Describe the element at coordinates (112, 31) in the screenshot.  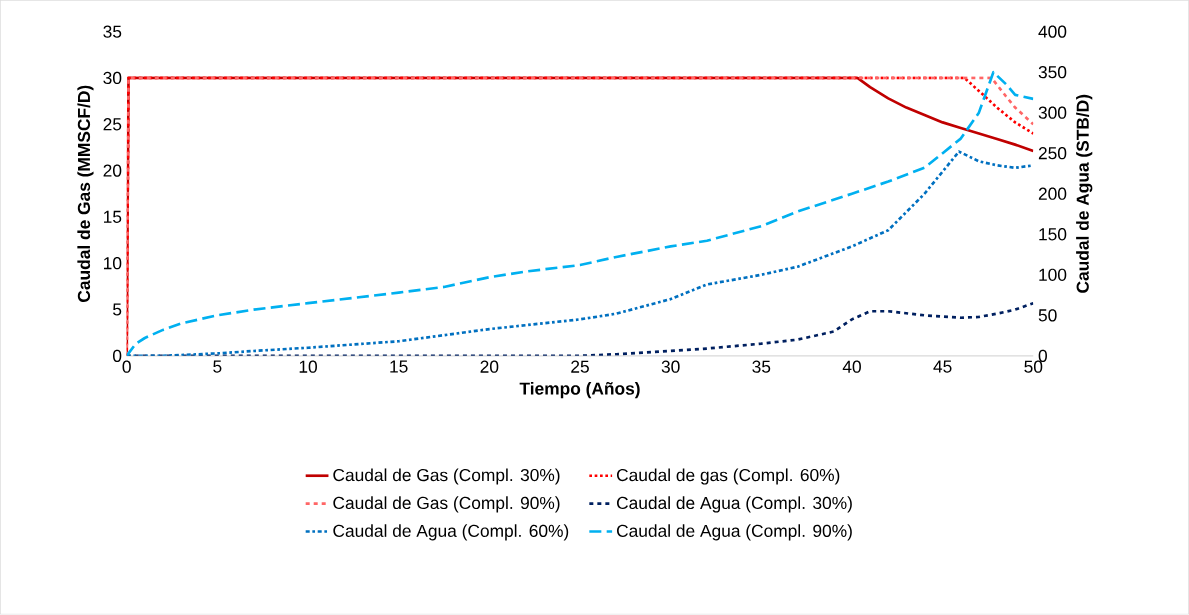
I see `y-tick-label: 35` at that location.